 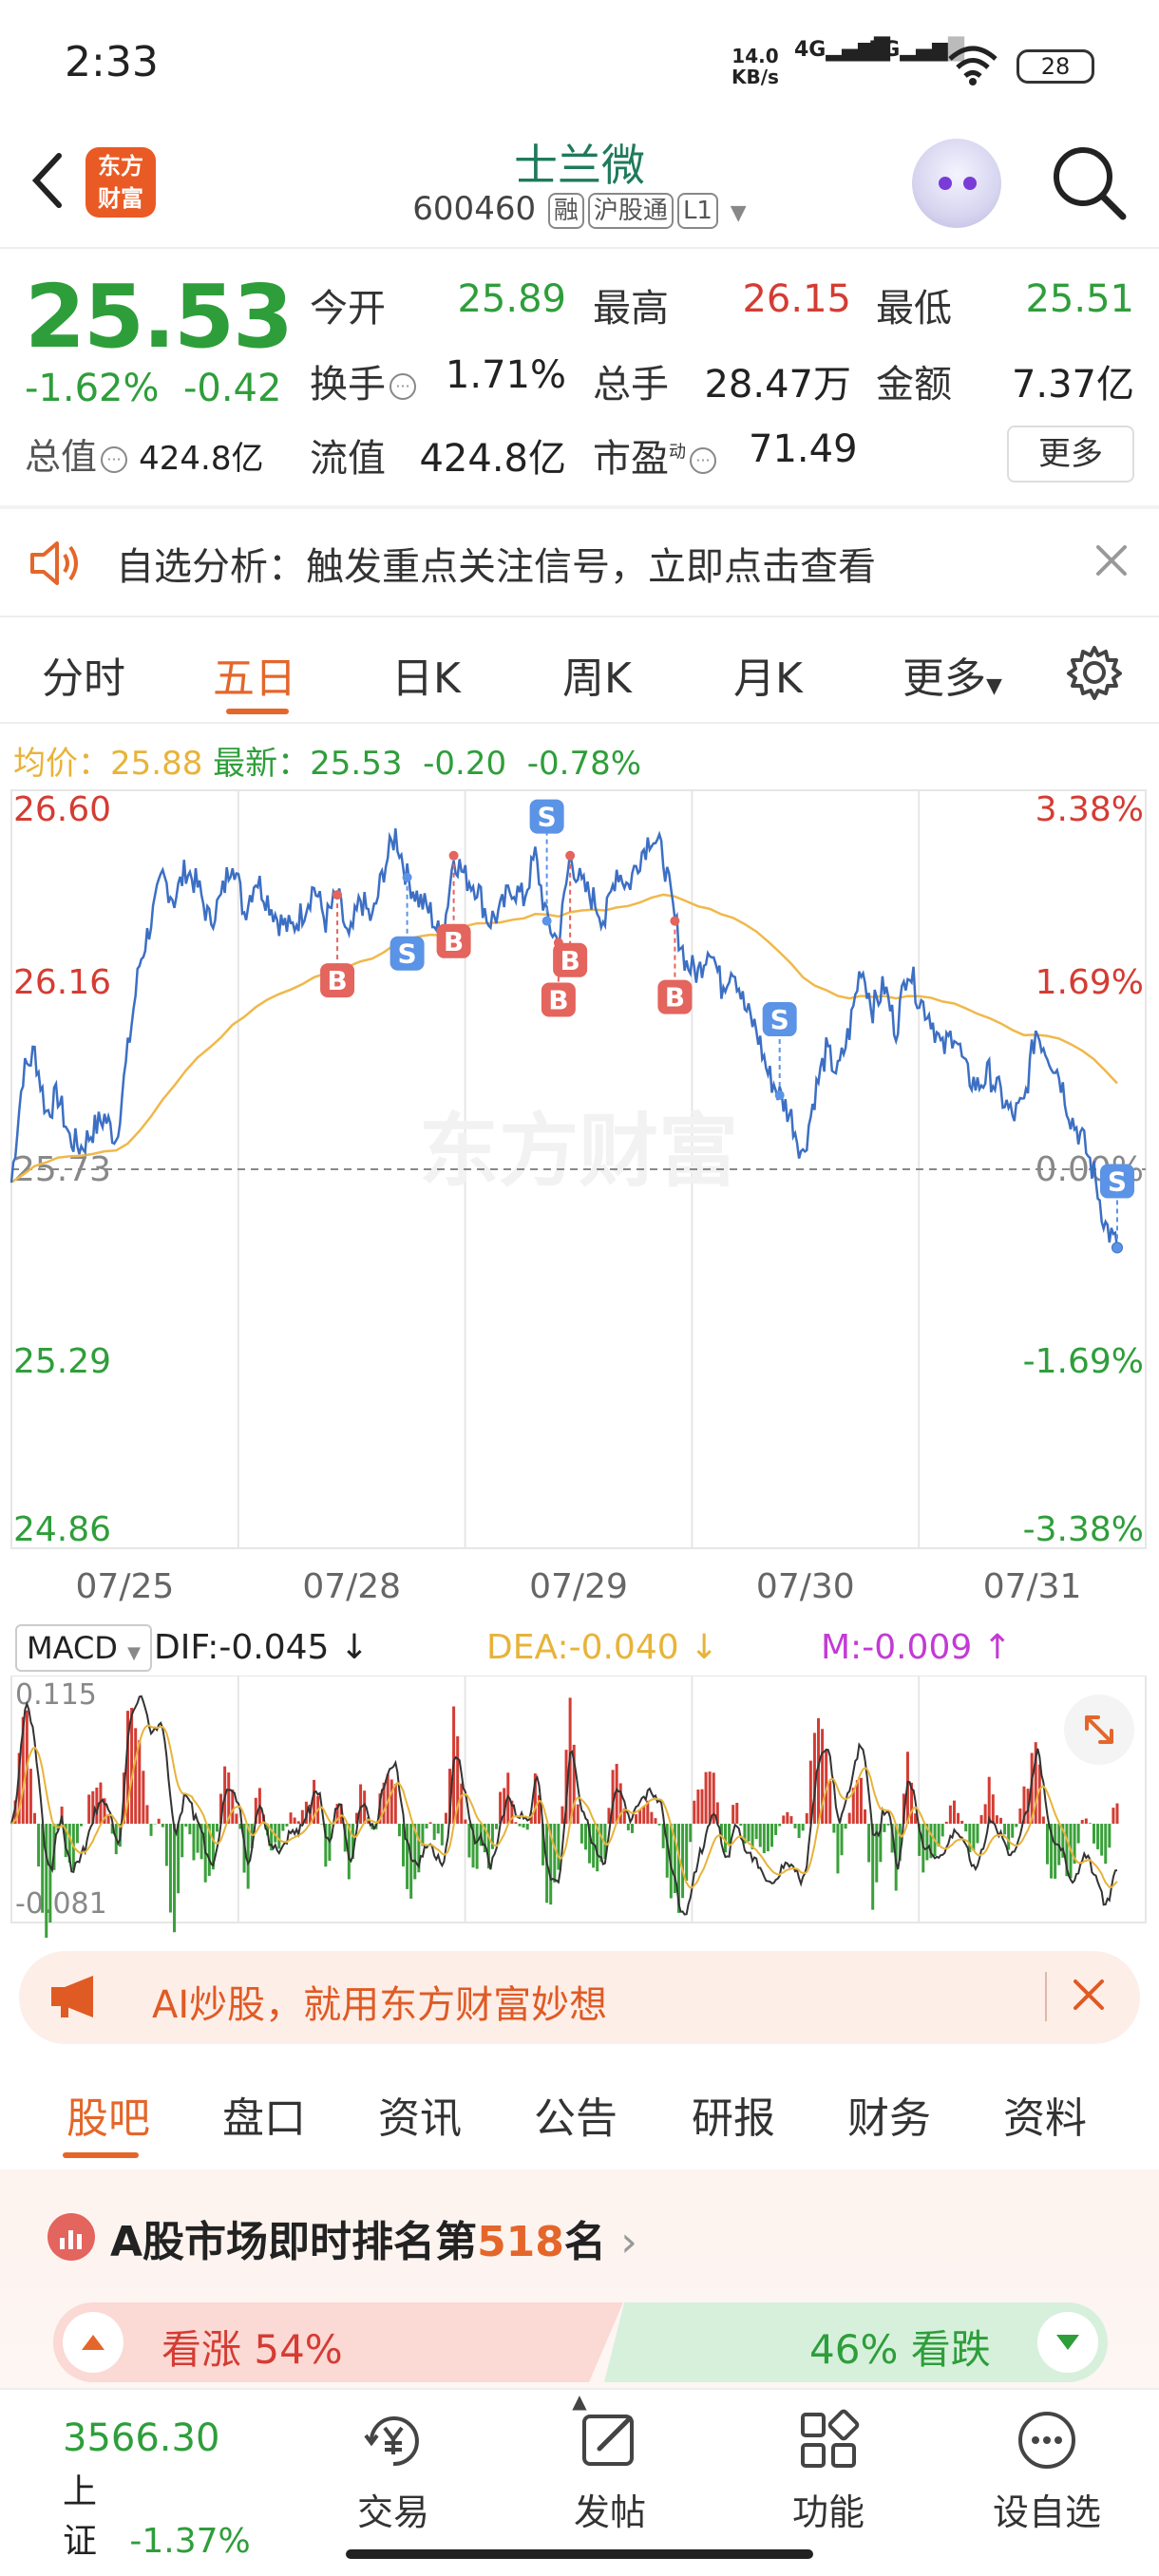 What do you see at coordinates (72, 1996) in the screenshot?
I see `megaphone-icon` at bounding box center [72, 1996].